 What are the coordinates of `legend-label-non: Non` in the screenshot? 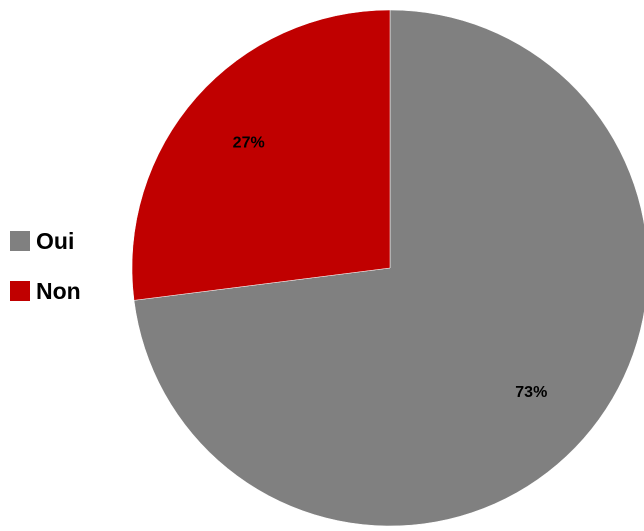 It's located at (58, 290).